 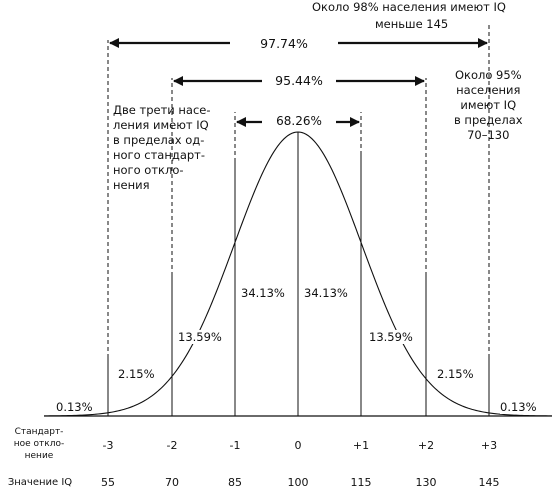 What do you see at coordinates (298, 482) in the screenshot?
I see `iq-tick-100: 100` at bounding box center [298, 482].